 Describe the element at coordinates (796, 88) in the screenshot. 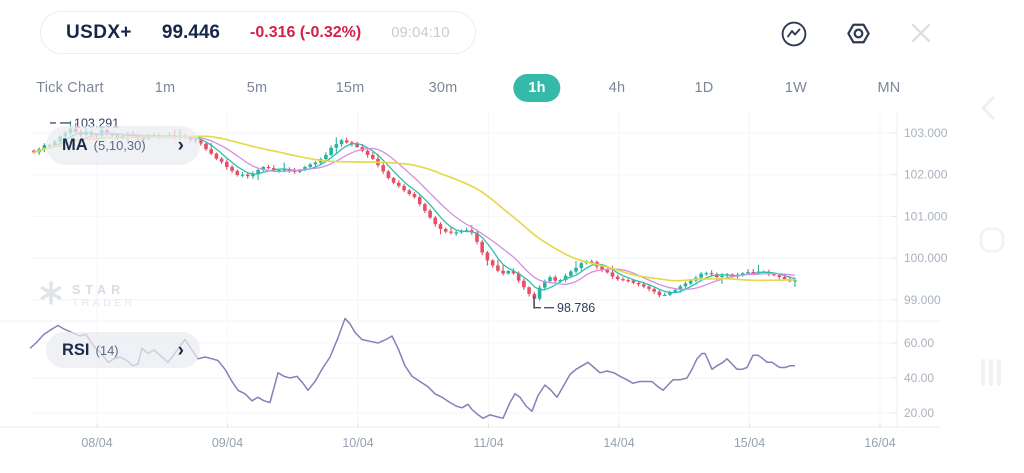

I see `tab-1w: 1W` at that location.